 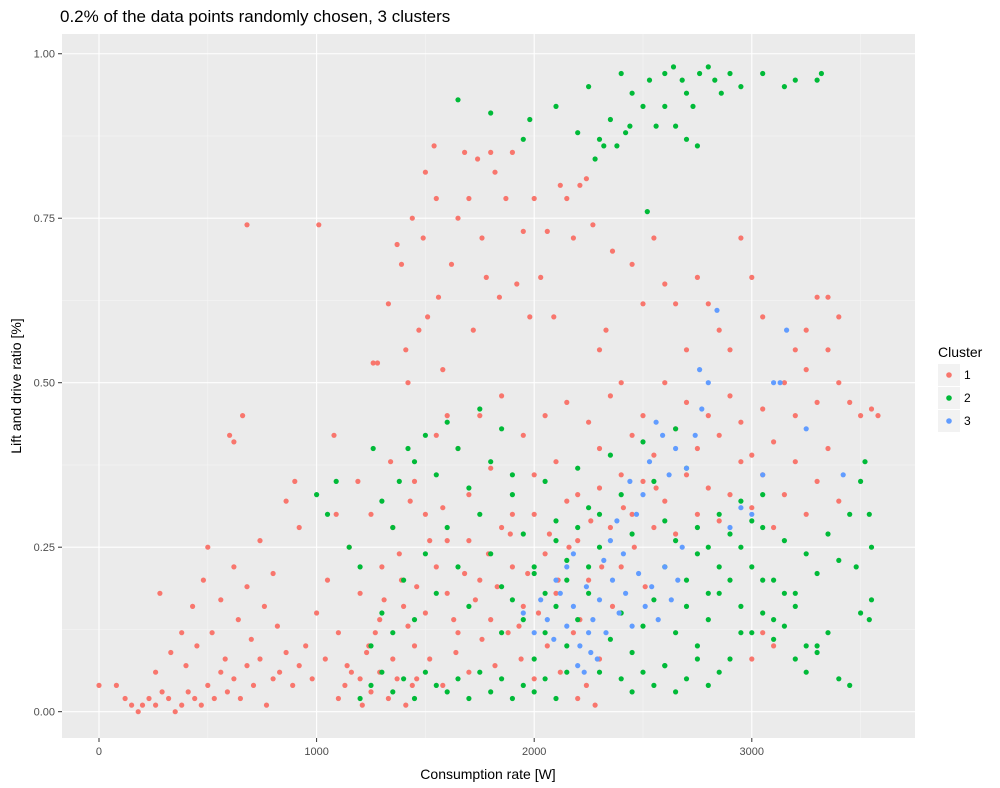 I want to click on x-tick-label: 2000, so click(x=534, y=752).